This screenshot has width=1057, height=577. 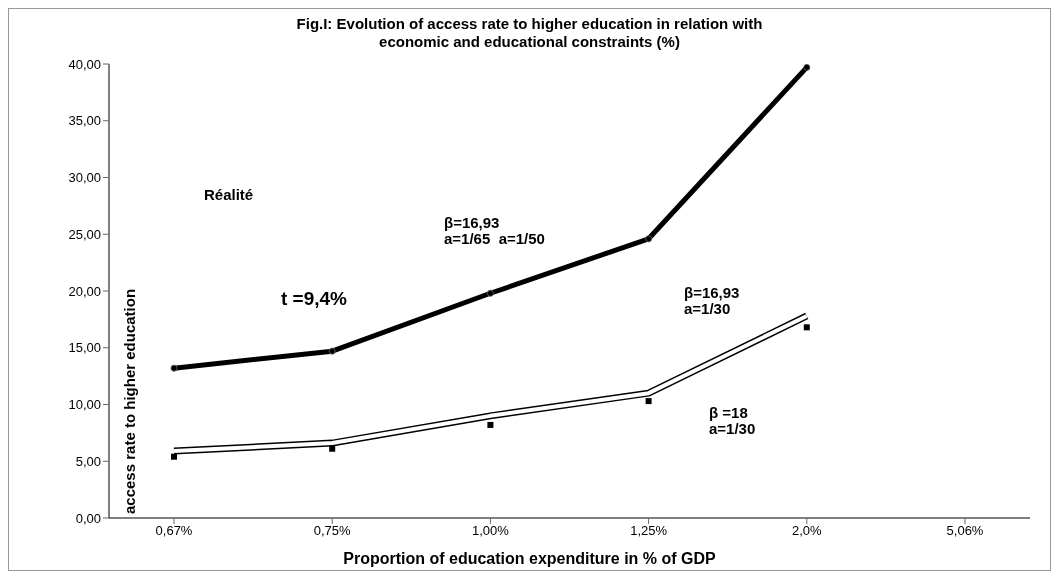 I want to click on x-tick-label: 5,06%, so click(x=965, y=531).